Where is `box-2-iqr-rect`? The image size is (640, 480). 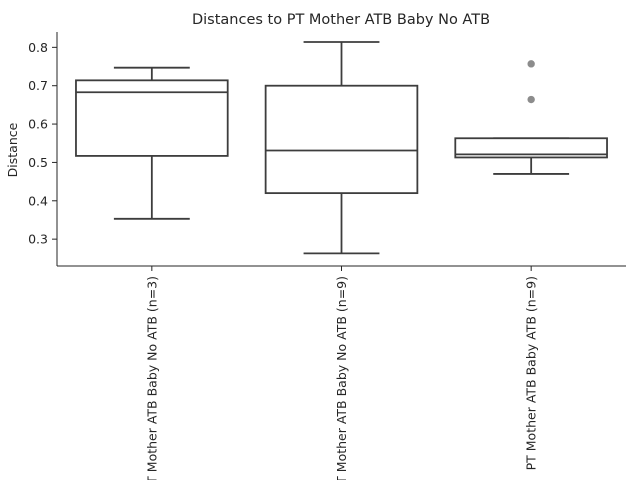
box-2-iqr-rect is located at coordinates (341, 139).